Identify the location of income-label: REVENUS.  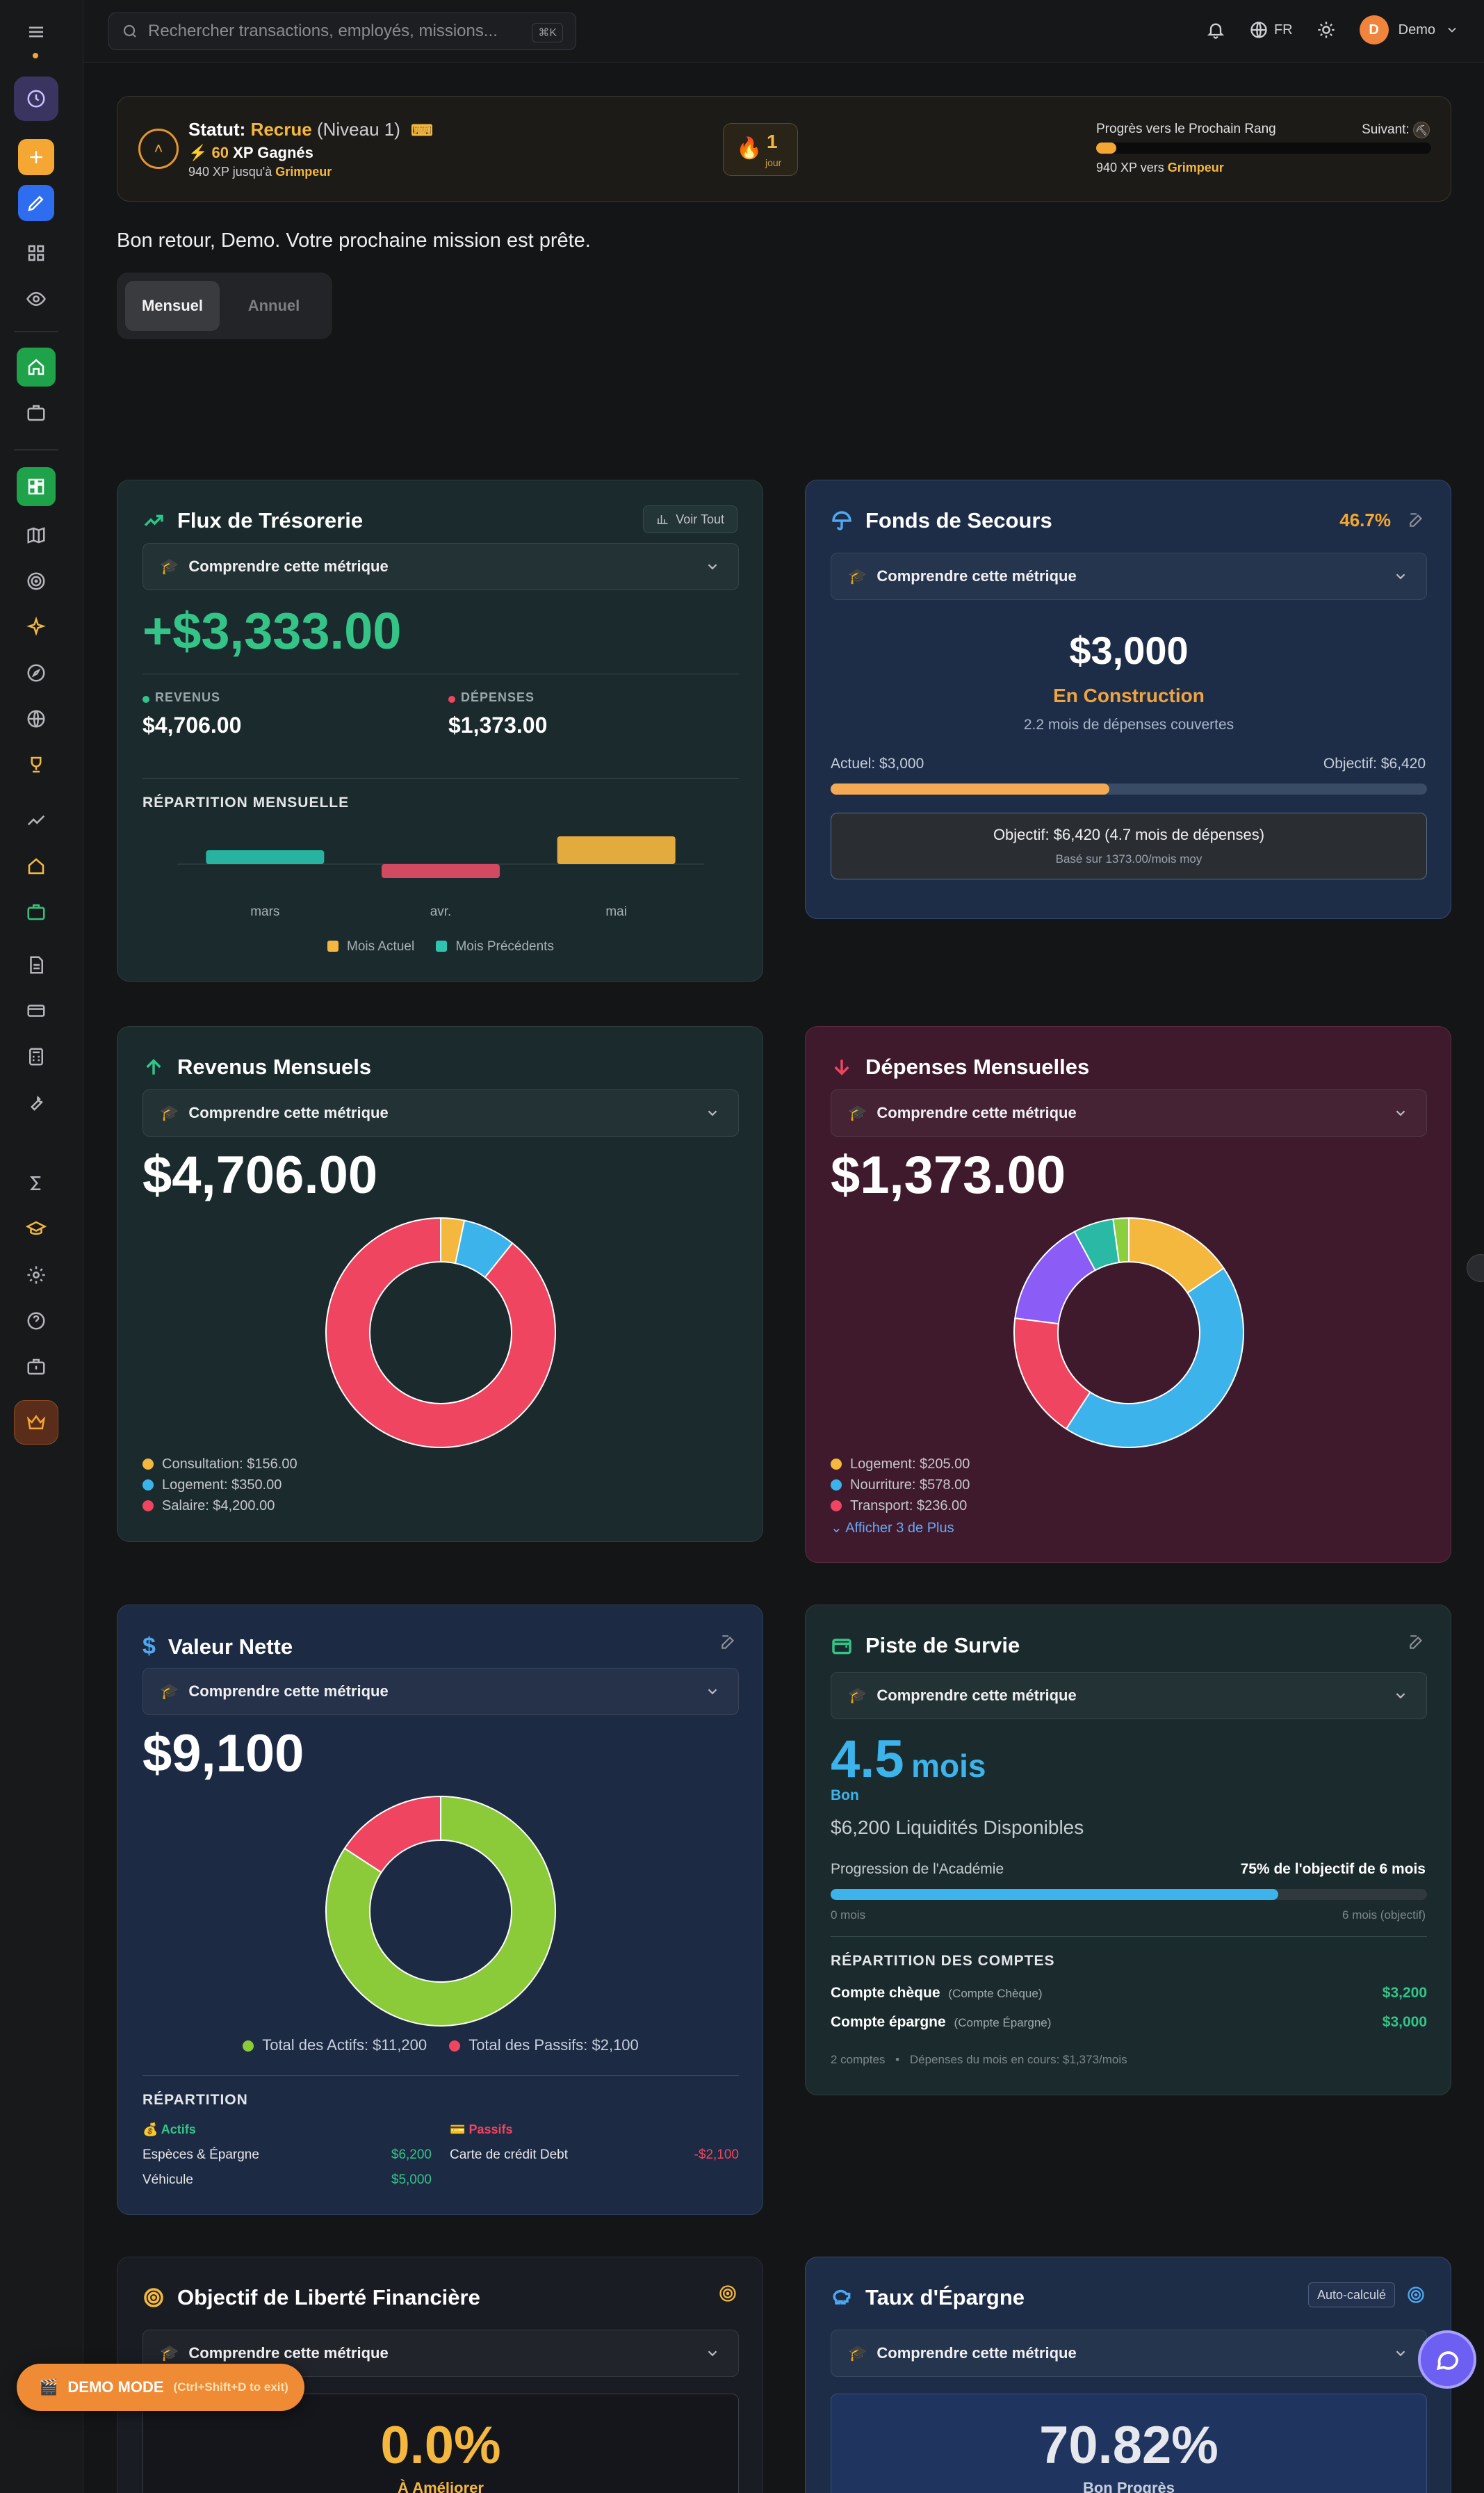
(181, 697).